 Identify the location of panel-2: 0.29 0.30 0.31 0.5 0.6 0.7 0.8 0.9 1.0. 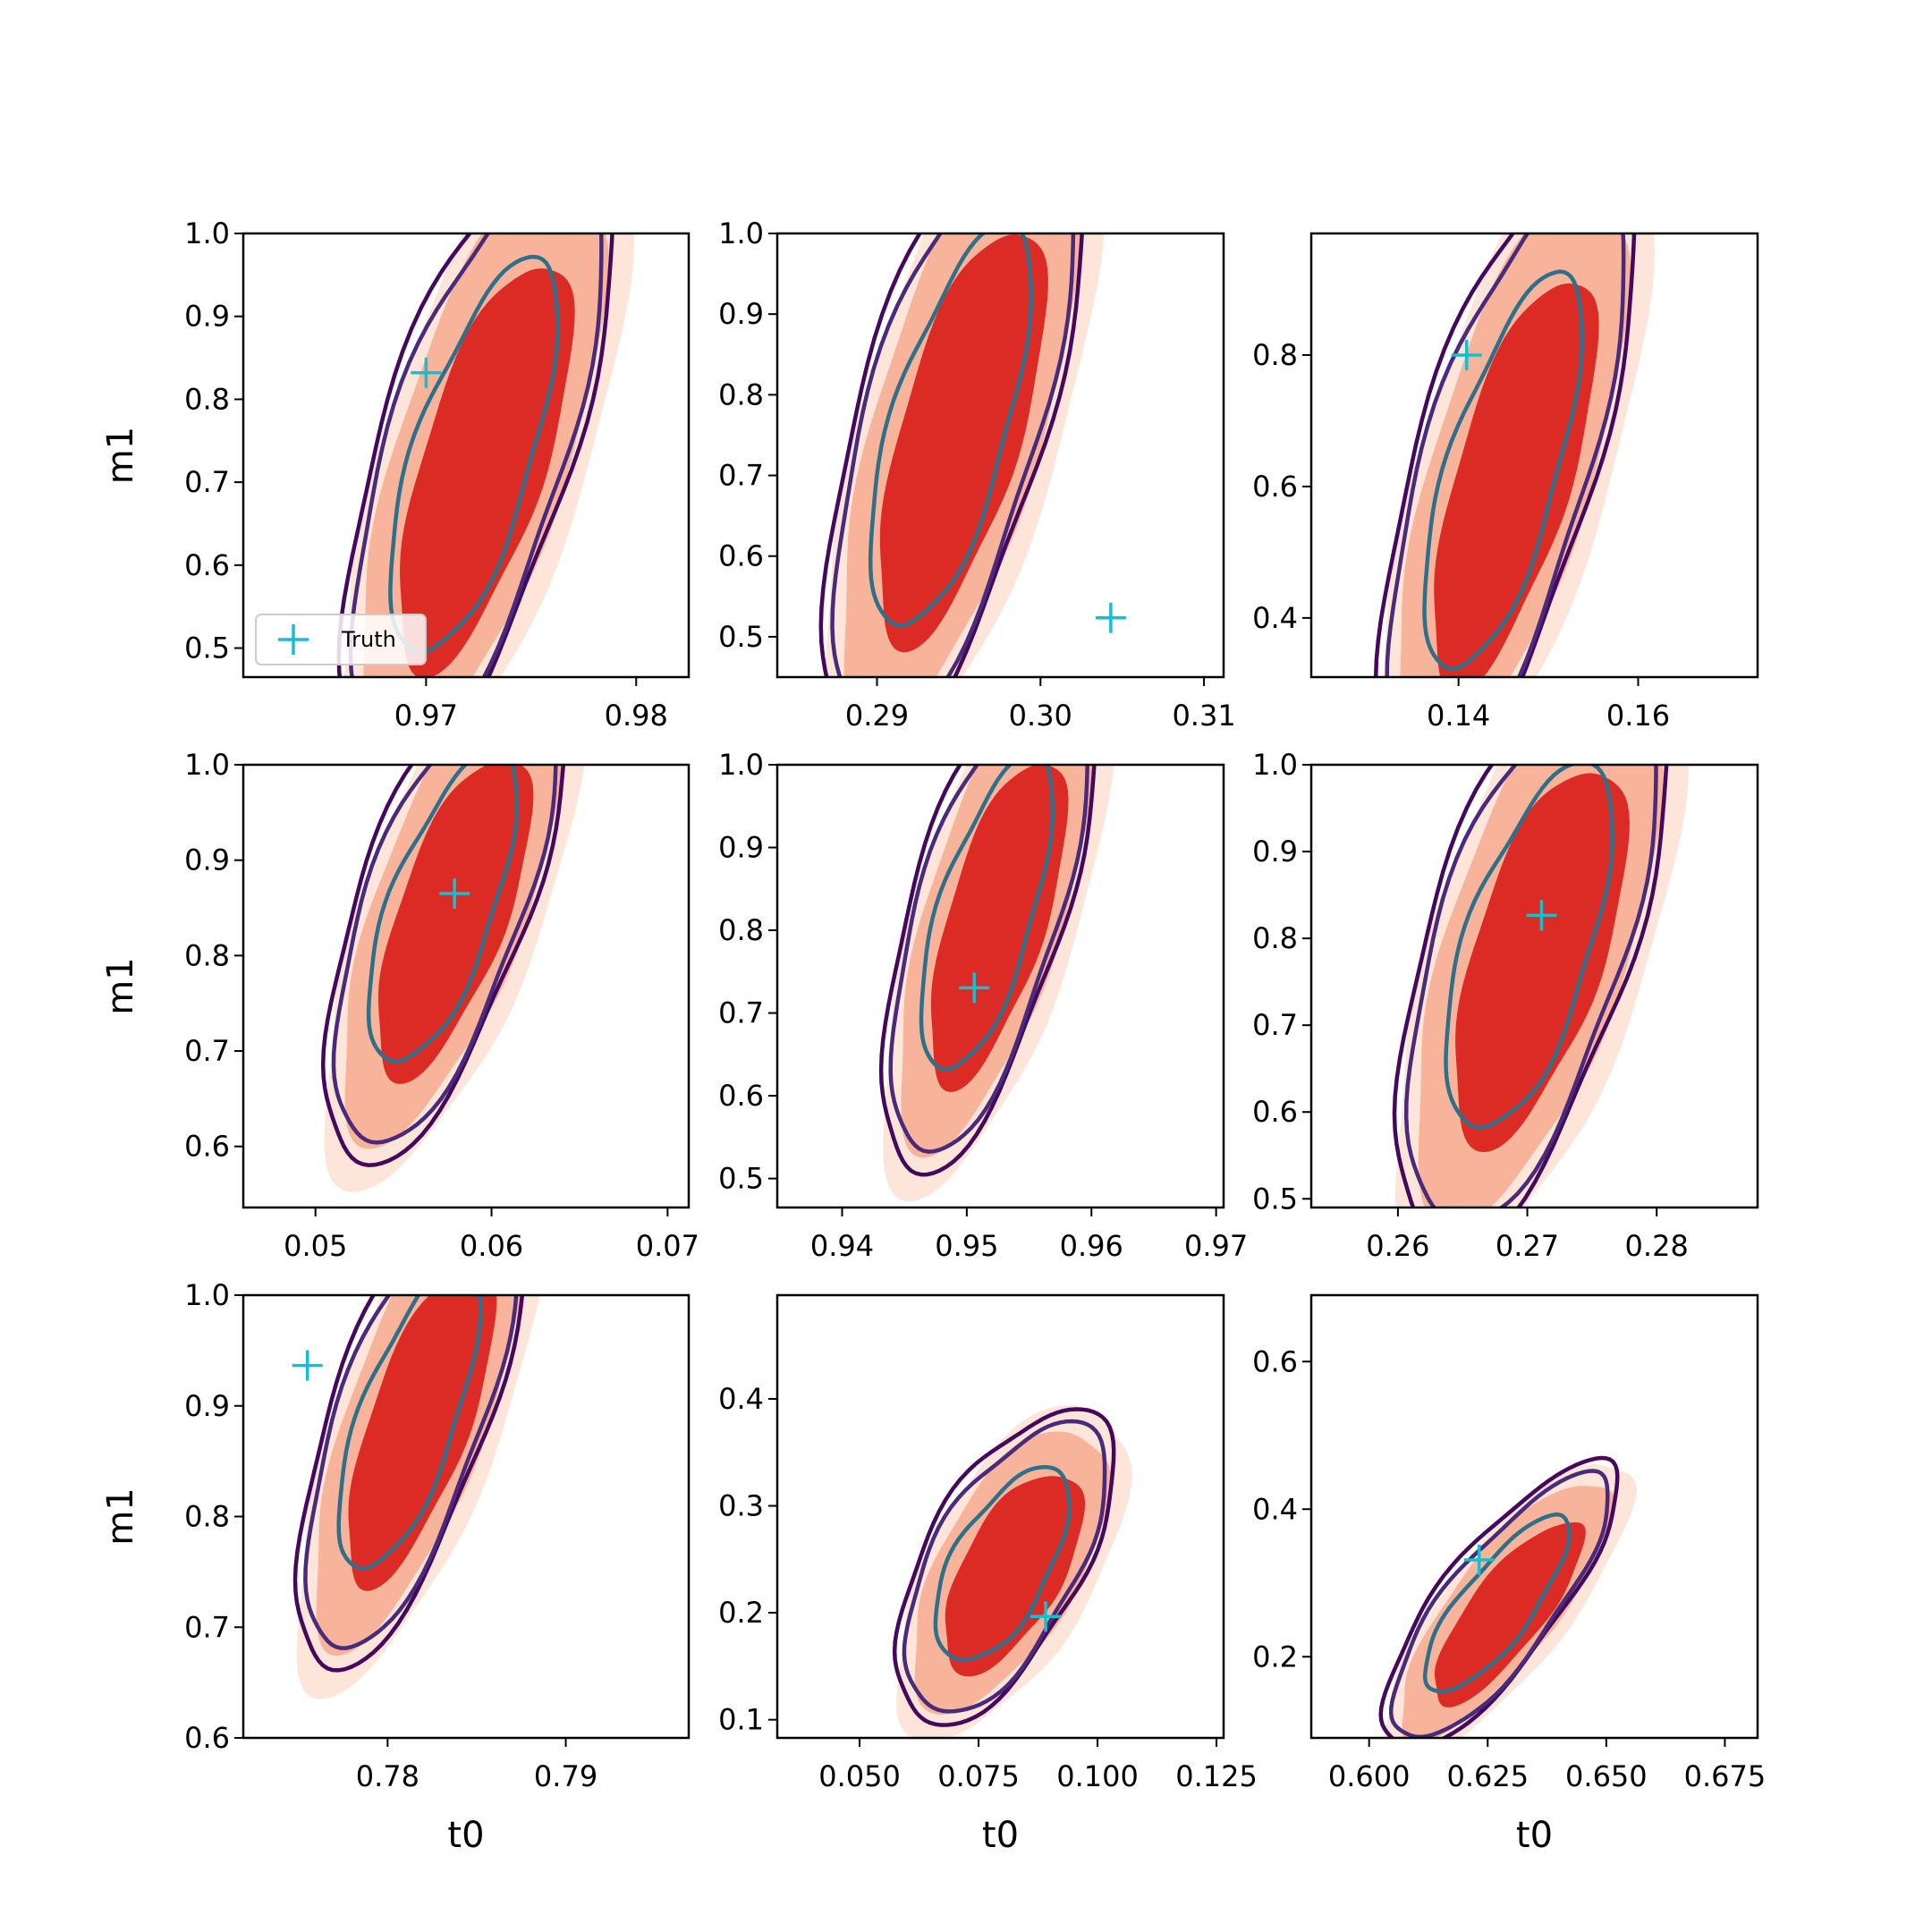
(977, 474).